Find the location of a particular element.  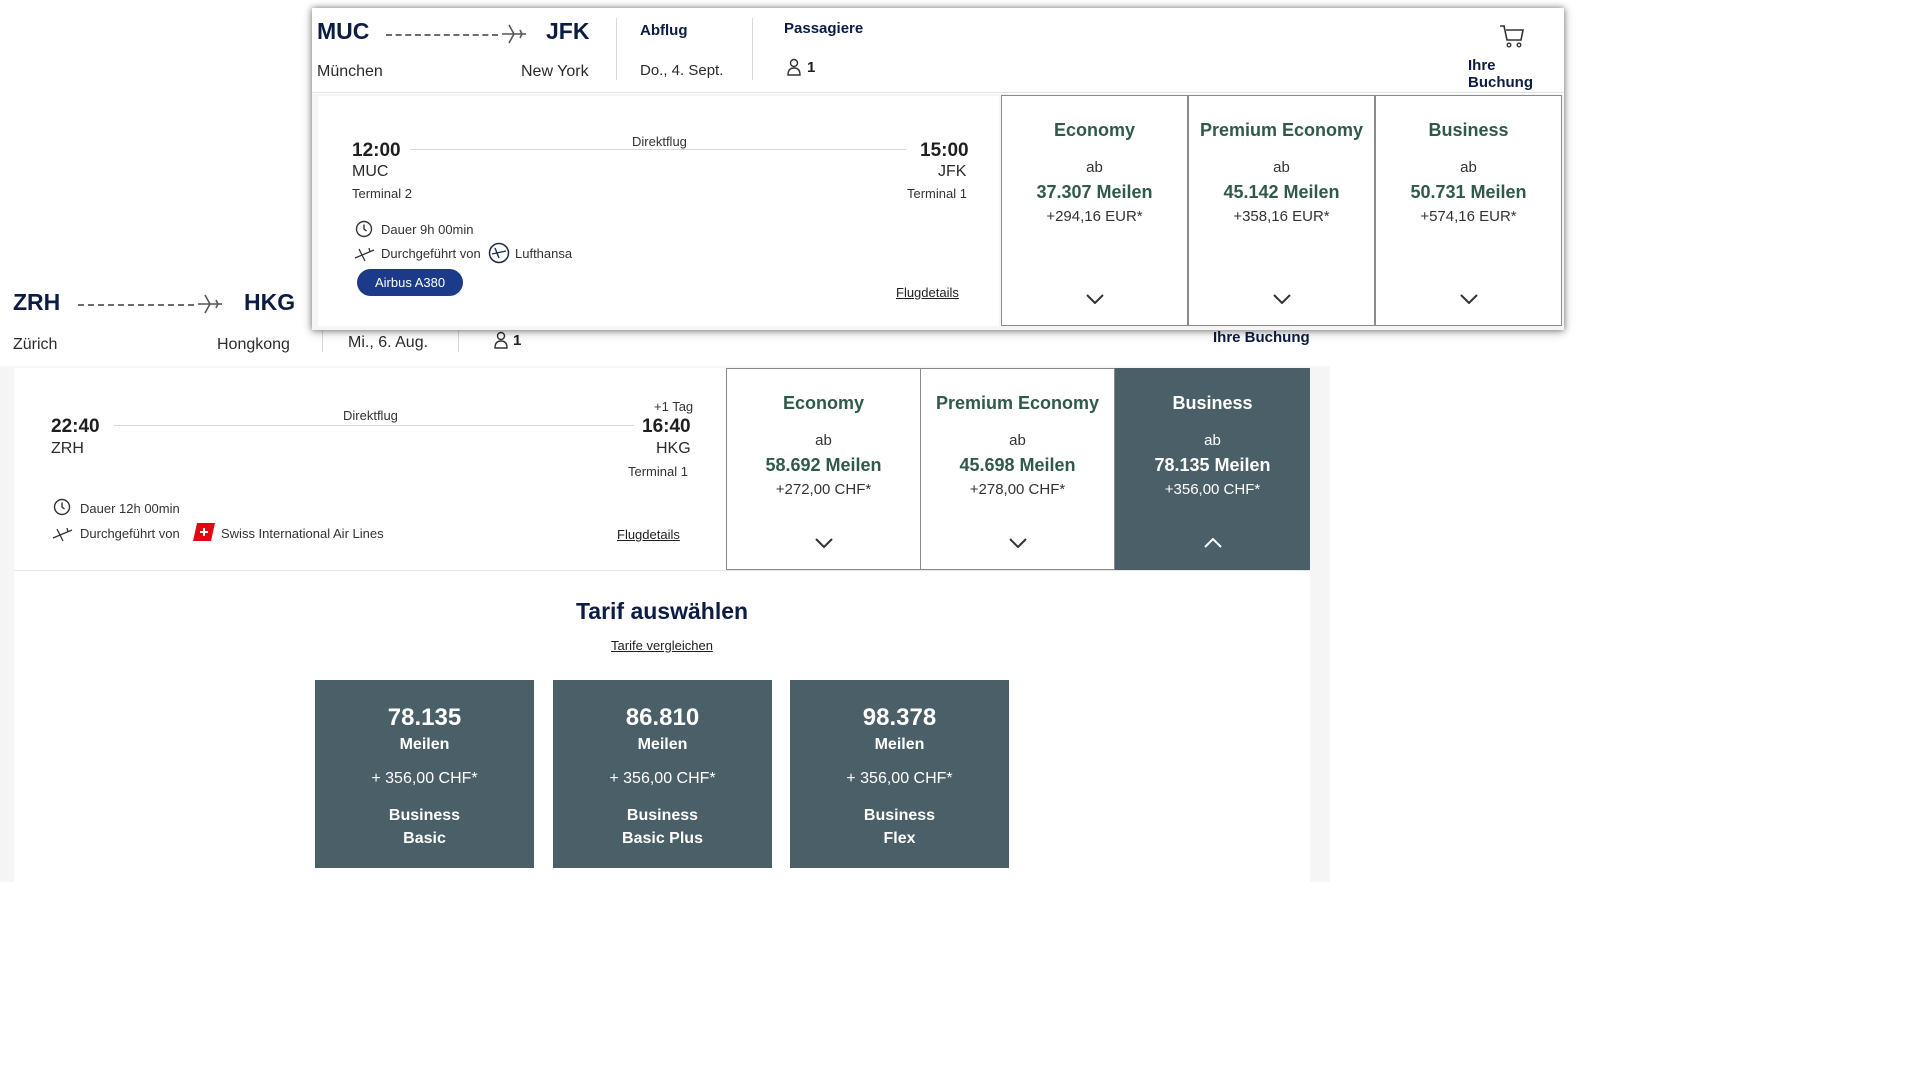

passengers-label: Passagiere is located at coordinates (824, 28).